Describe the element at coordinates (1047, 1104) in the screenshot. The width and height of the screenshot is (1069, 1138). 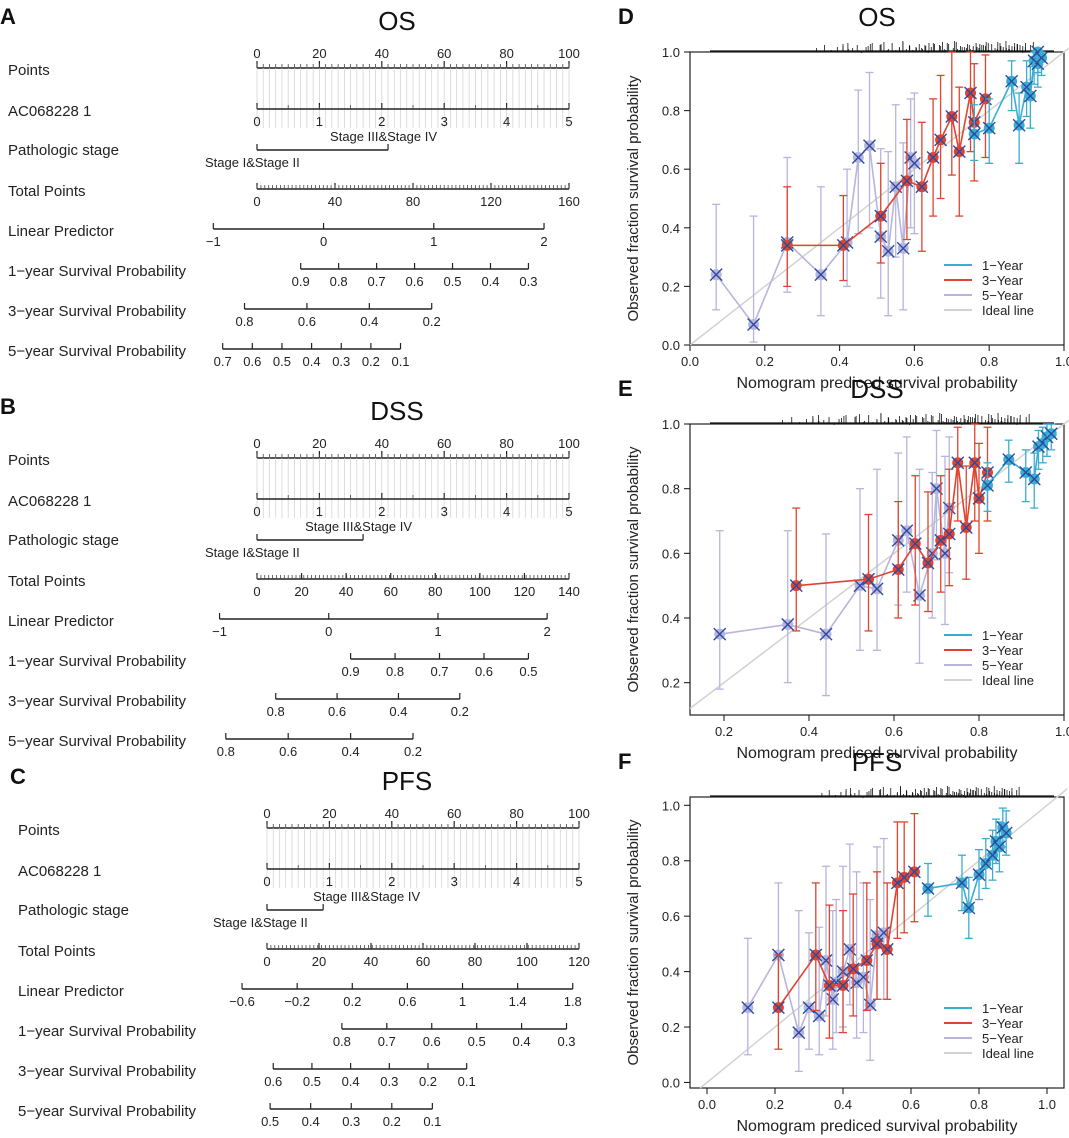
I see `x-tick-label: 1.0` at that location.